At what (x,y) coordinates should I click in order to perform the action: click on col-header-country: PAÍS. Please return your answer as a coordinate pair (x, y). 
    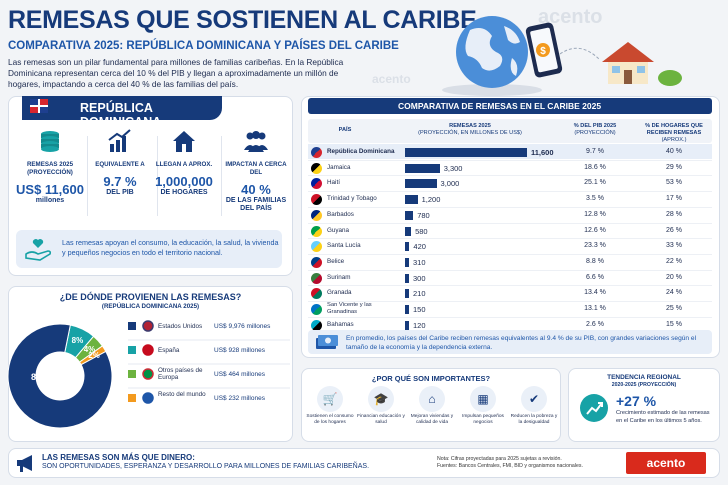
    Looking at the image, I should click on (345, 130).